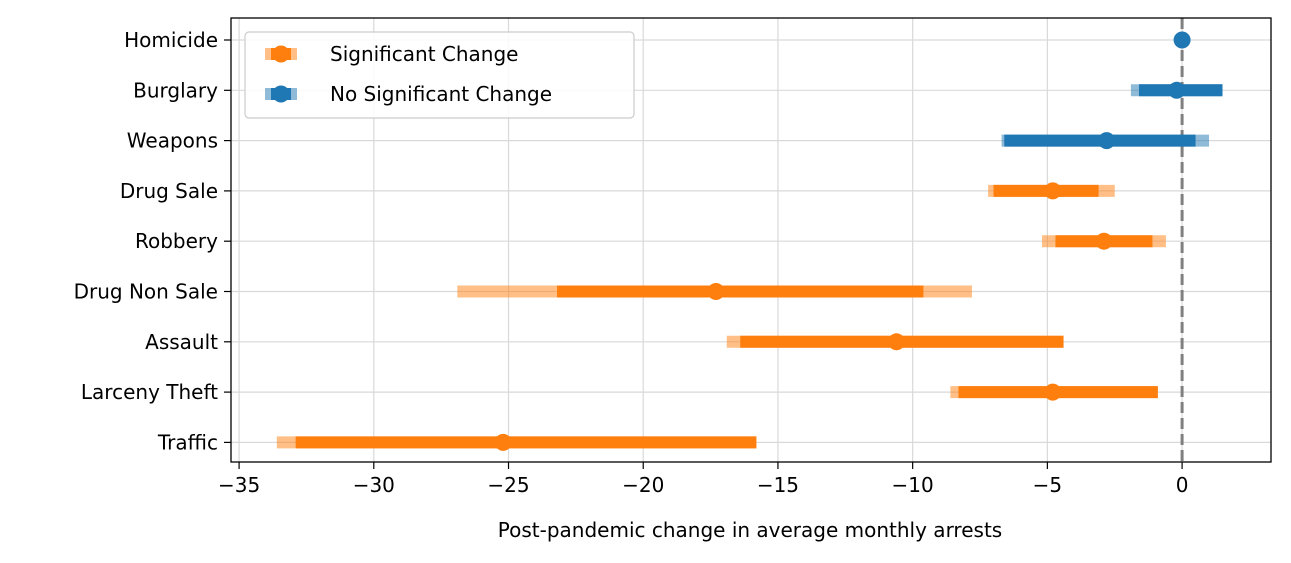  What do you see at coordinates (149, 392) in the screenshot?
I see `y-tick-label: Larceny Theft` at bounding box center [149, 392].